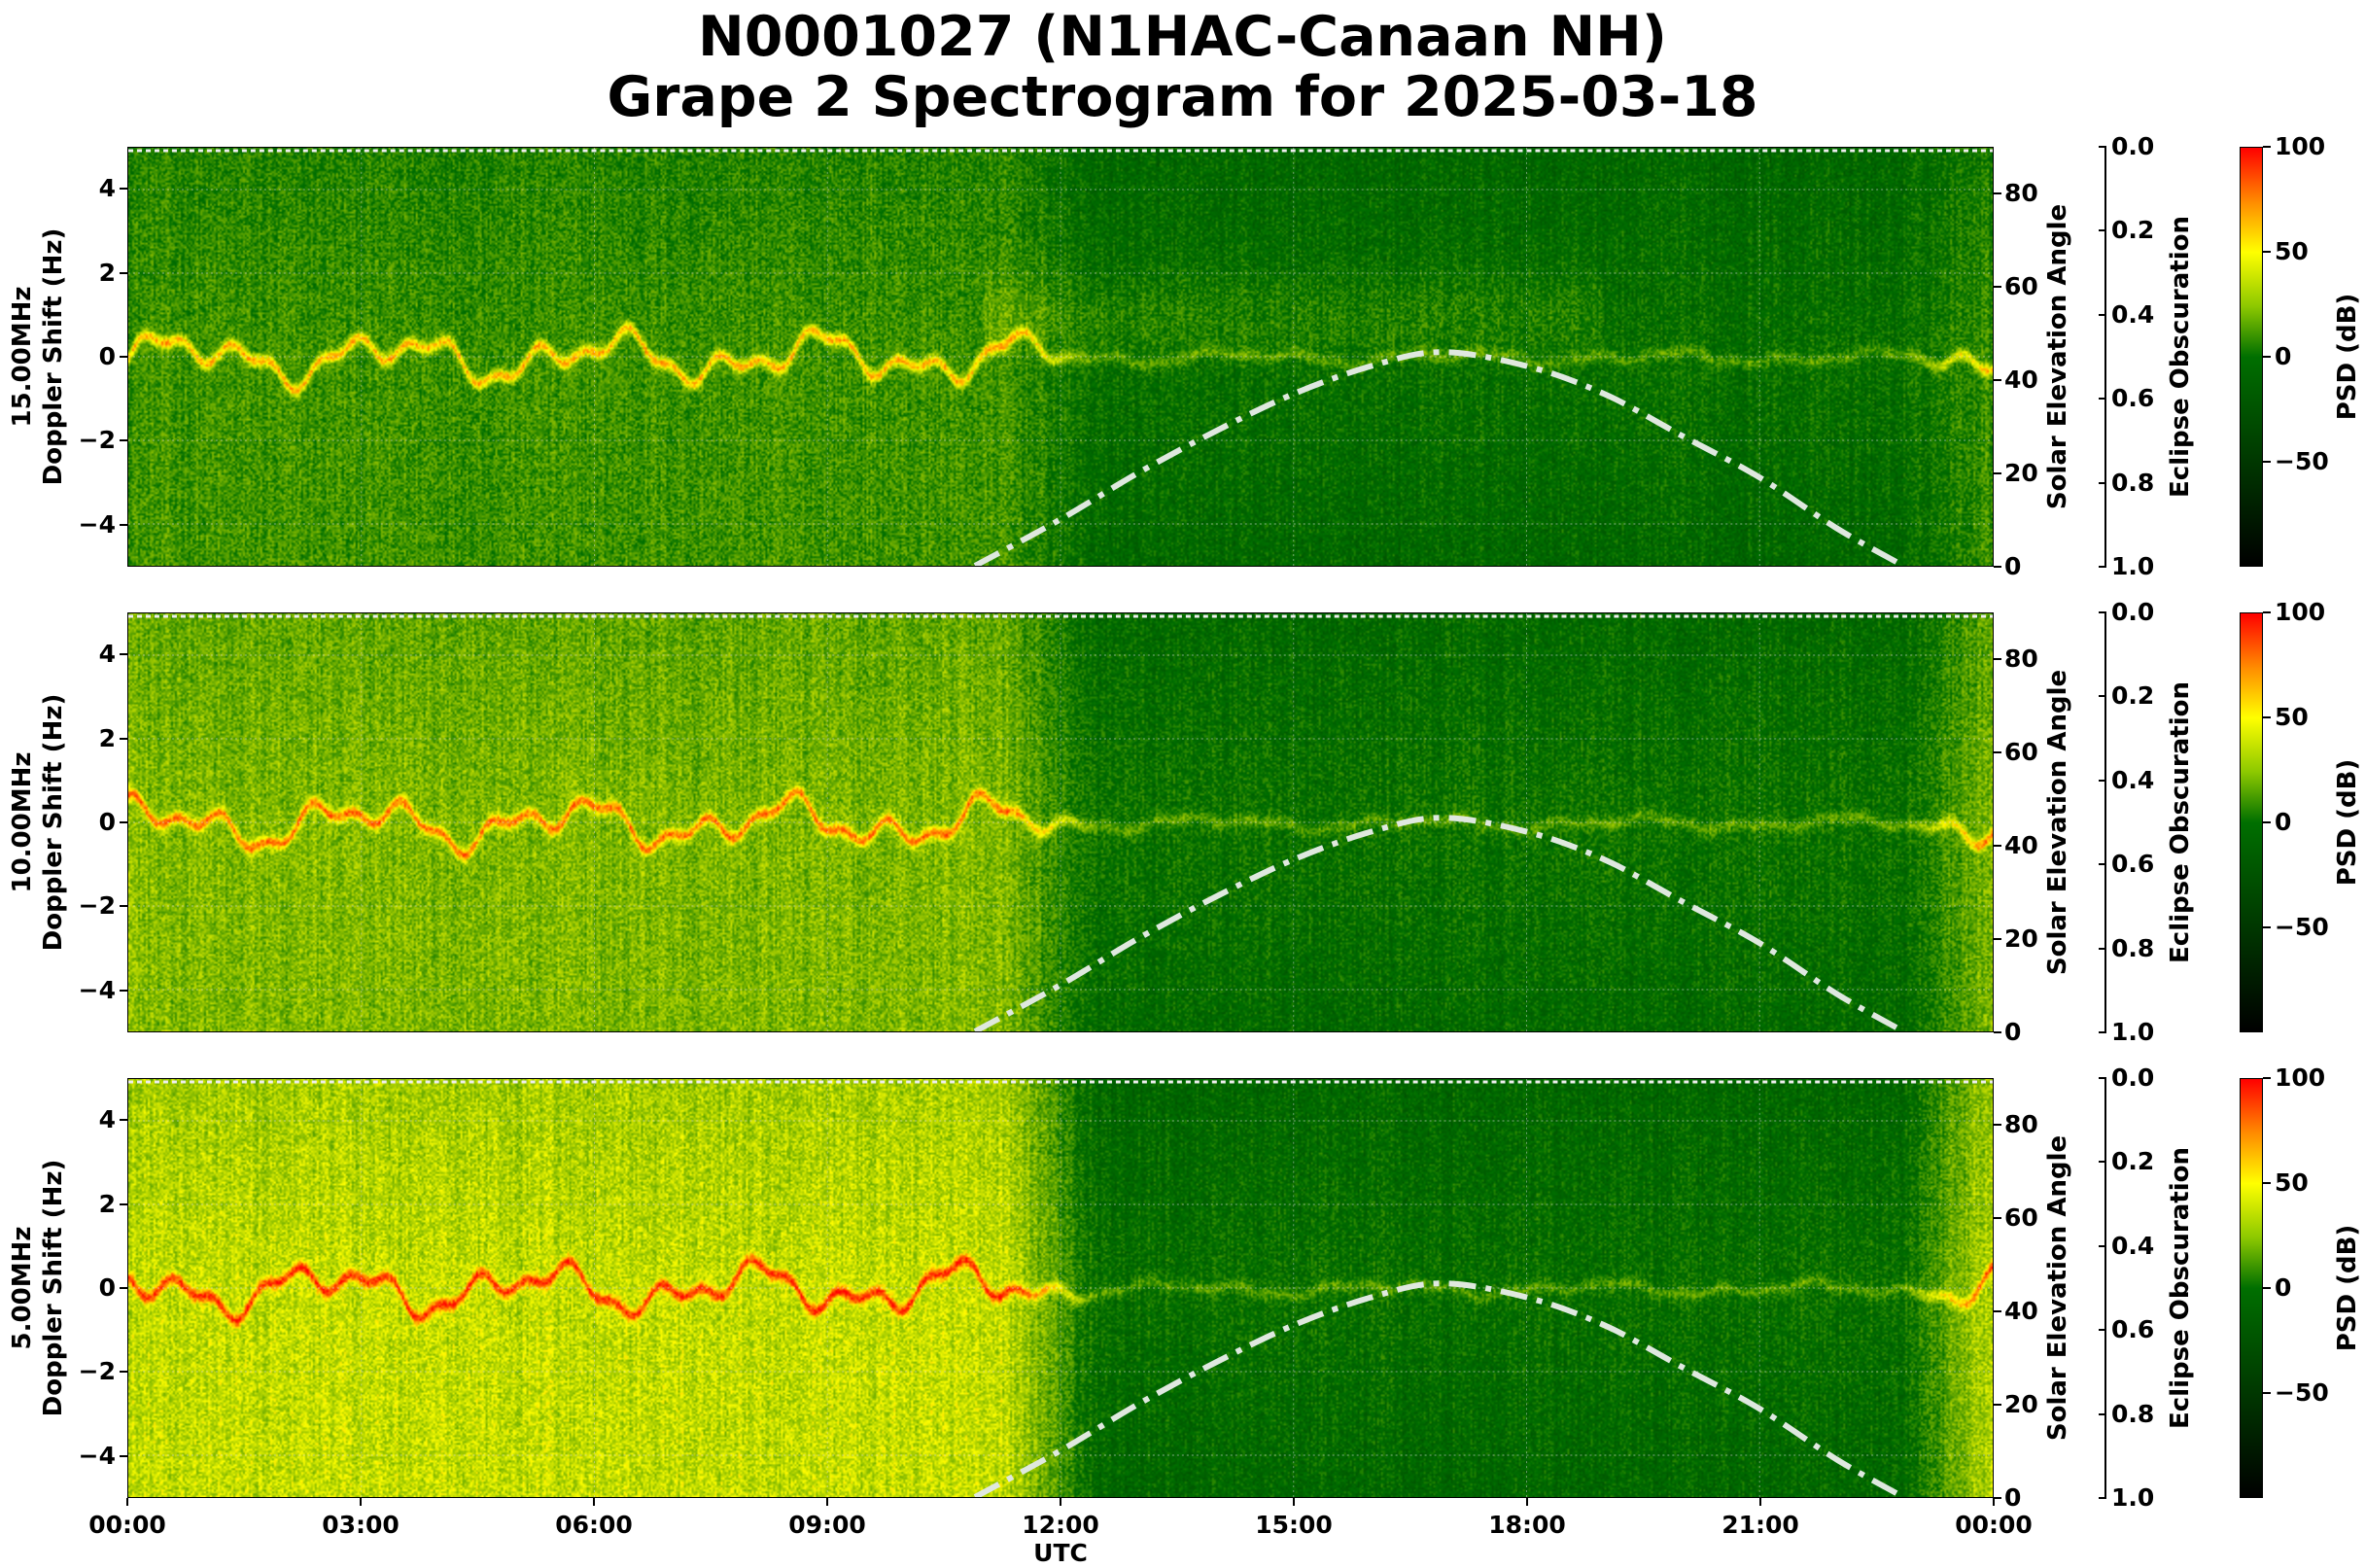  I want to click on x-tick-label: 15:00, so click(1294, 1525).